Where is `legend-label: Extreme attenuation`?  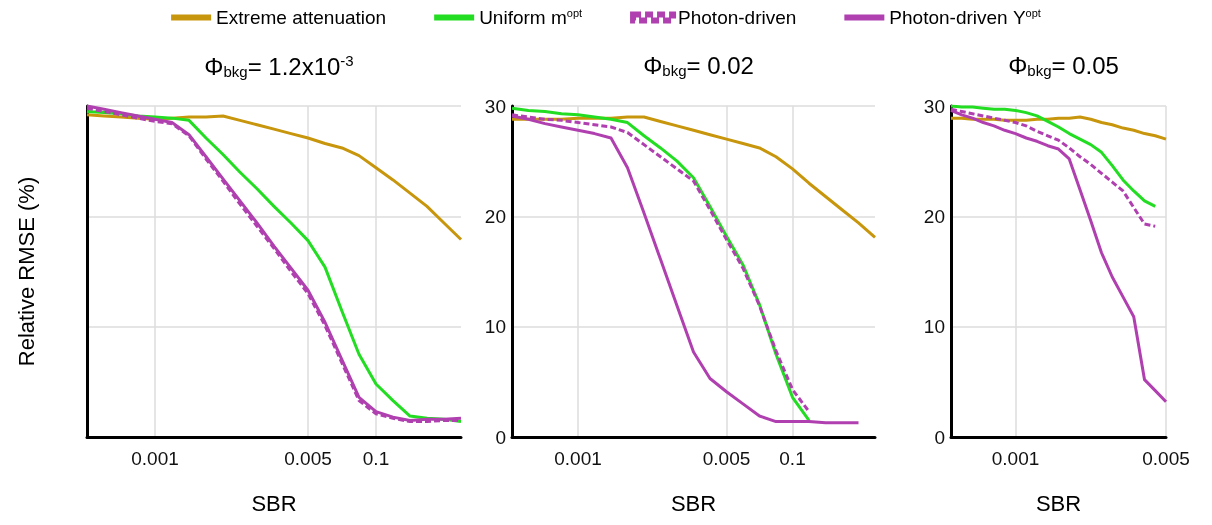 legend-label: Extreme attenuation is located at coordinates (301, 17).